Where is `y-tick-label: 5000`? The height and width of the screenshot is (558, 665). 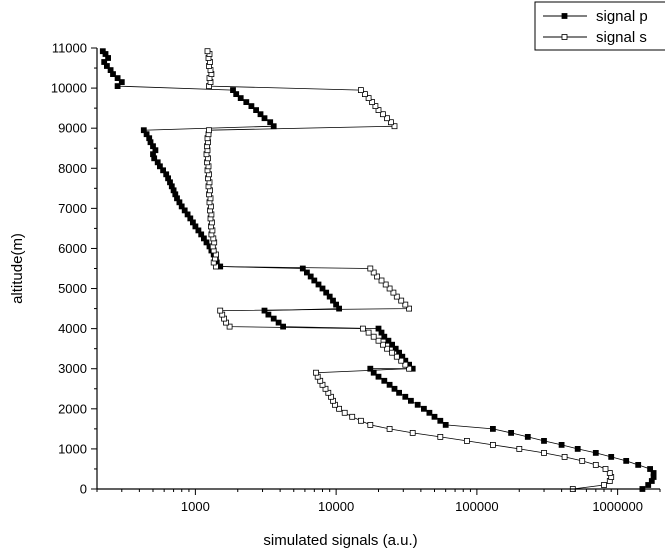
y-tick-label: 5000 is located at coordinates (72, 288).